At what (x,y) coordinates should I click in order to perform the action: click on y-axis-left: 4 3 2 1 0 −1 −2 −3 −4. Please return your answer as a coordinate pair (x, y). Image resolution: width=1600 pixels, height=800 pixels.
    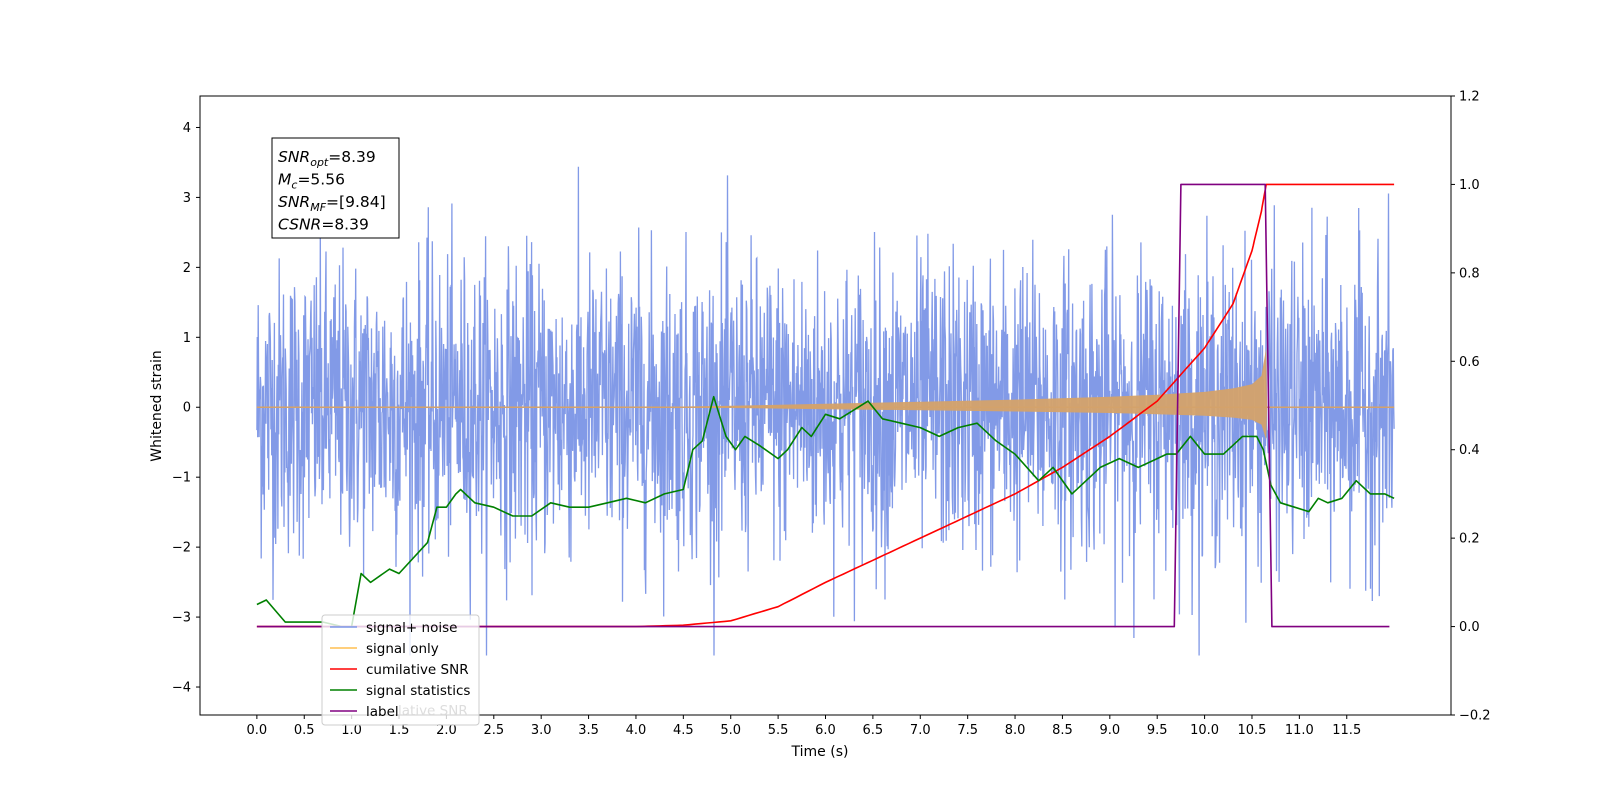
    Looking at the image, I should click on (186, 408).